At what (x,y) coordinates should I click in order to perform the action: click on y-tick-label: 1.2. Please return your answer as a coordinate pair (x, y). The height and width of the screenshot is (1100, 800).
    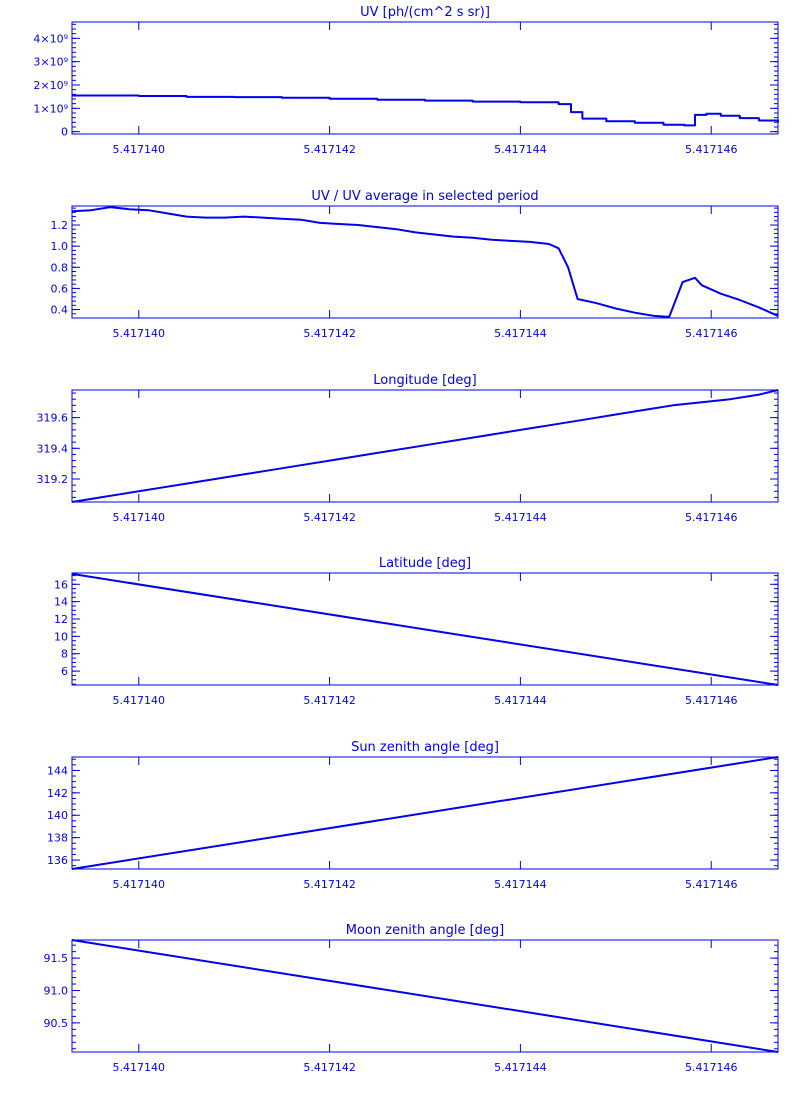
    Looking at the image, I should click on (60, 225).